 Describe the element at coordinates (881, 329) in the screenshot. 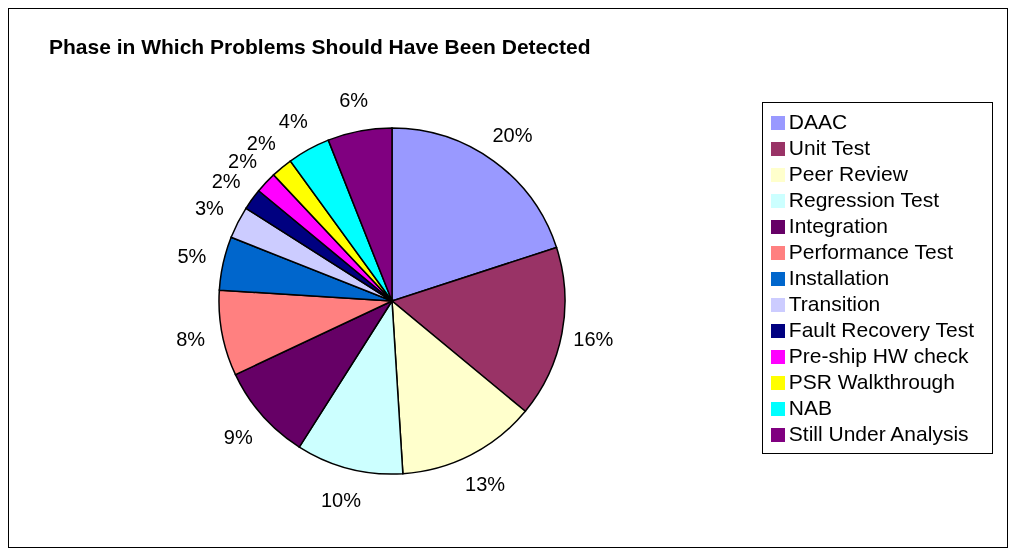

I see `legend-label: Fault Recovery Test` at that location.